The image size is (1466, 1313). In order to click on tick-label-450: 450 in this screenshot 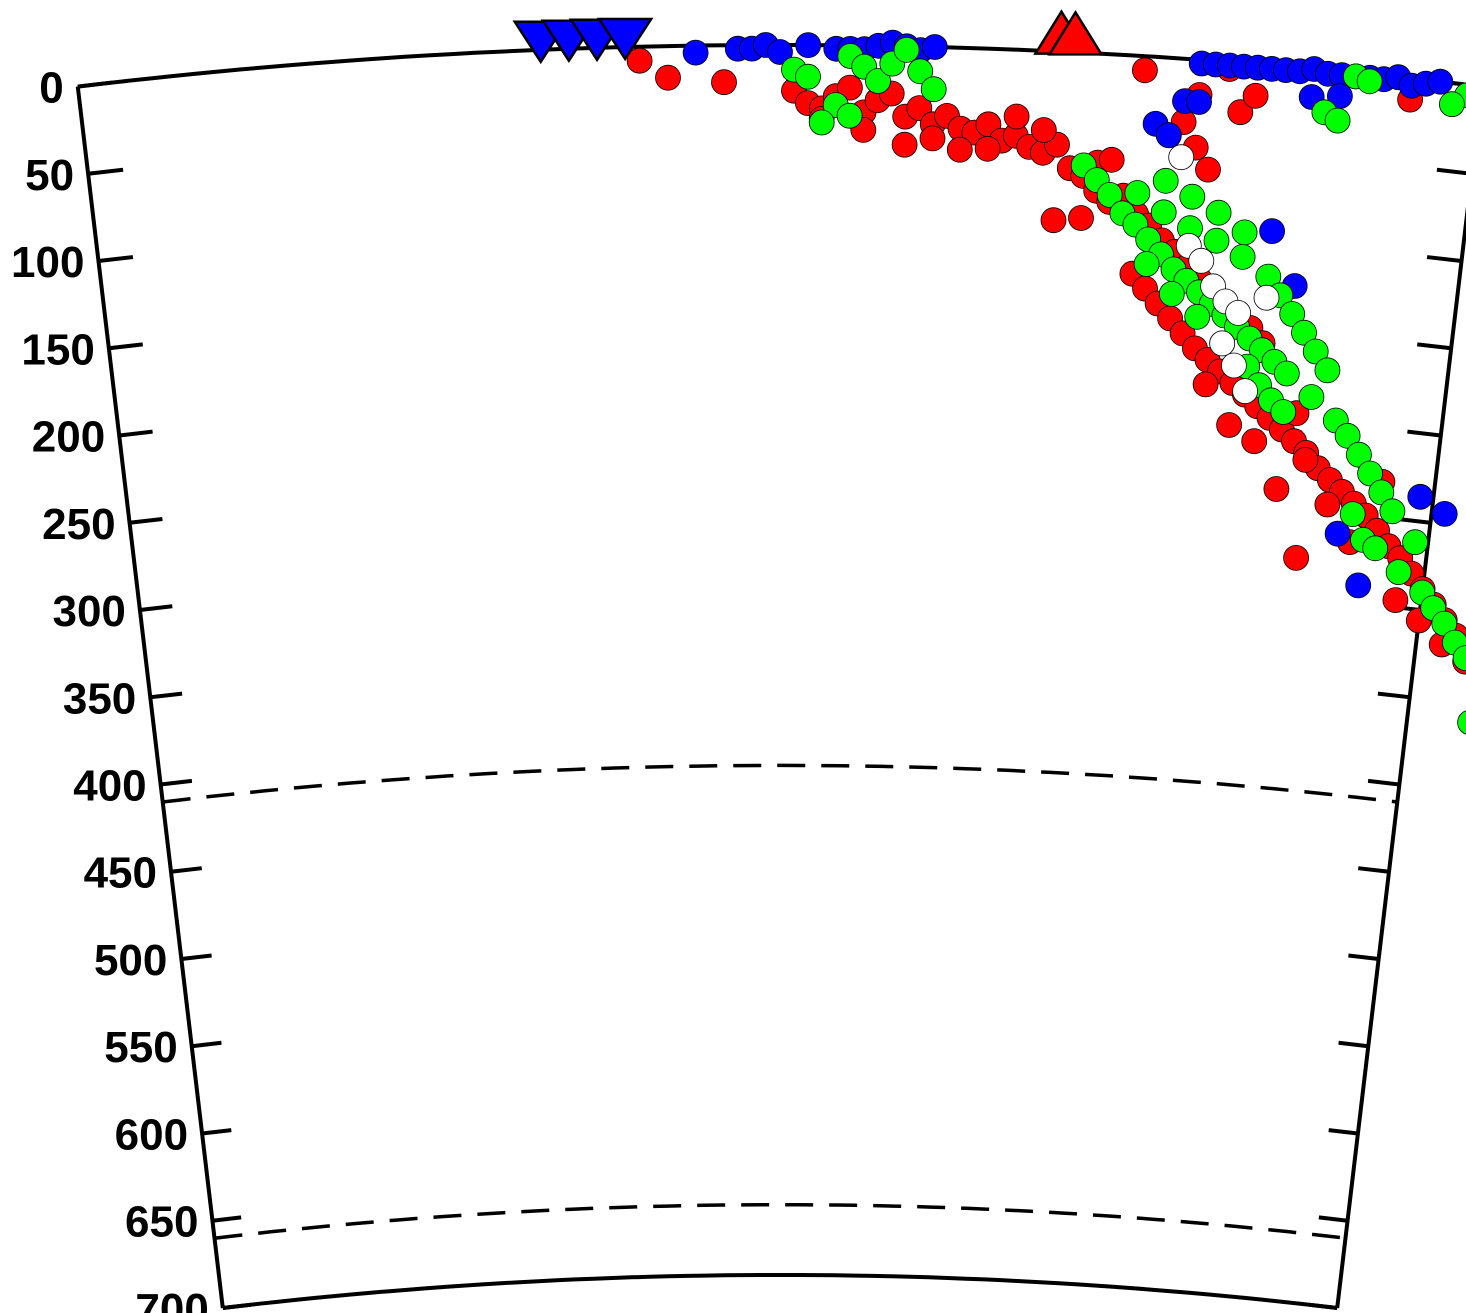, I will do `click(120, 873)`.